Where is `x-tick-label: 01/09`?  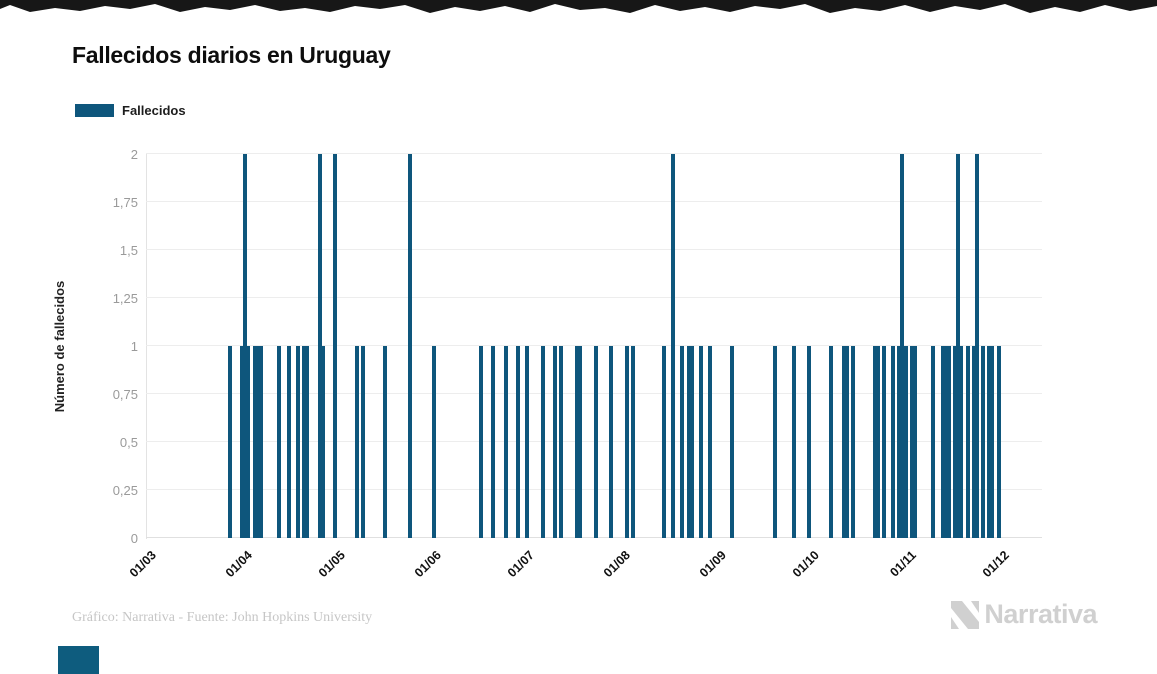 x-tick-label: 01/09 is located at coordinates (713, 564).